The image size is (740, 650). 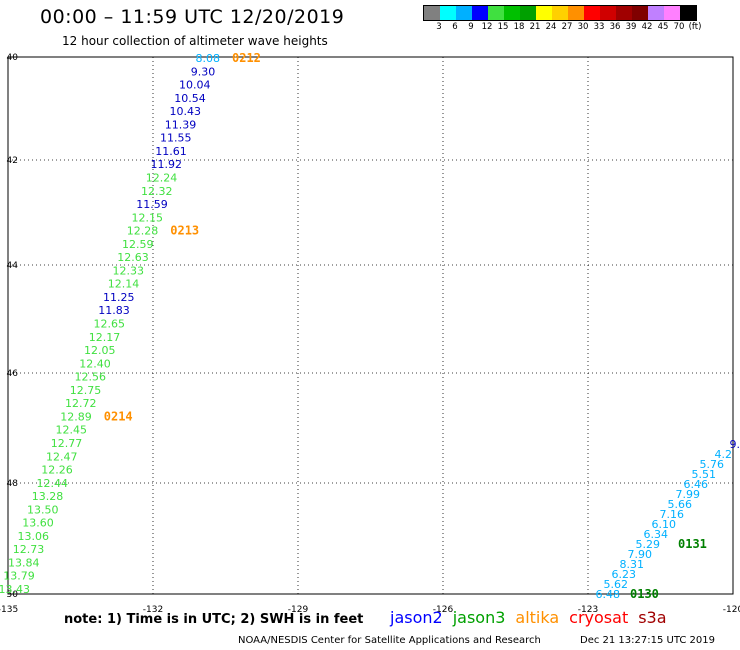 What do you see at coordinates (537, 617) in the screenshot?
I see `satellite-name: altika` at bounding box center [537, 617].